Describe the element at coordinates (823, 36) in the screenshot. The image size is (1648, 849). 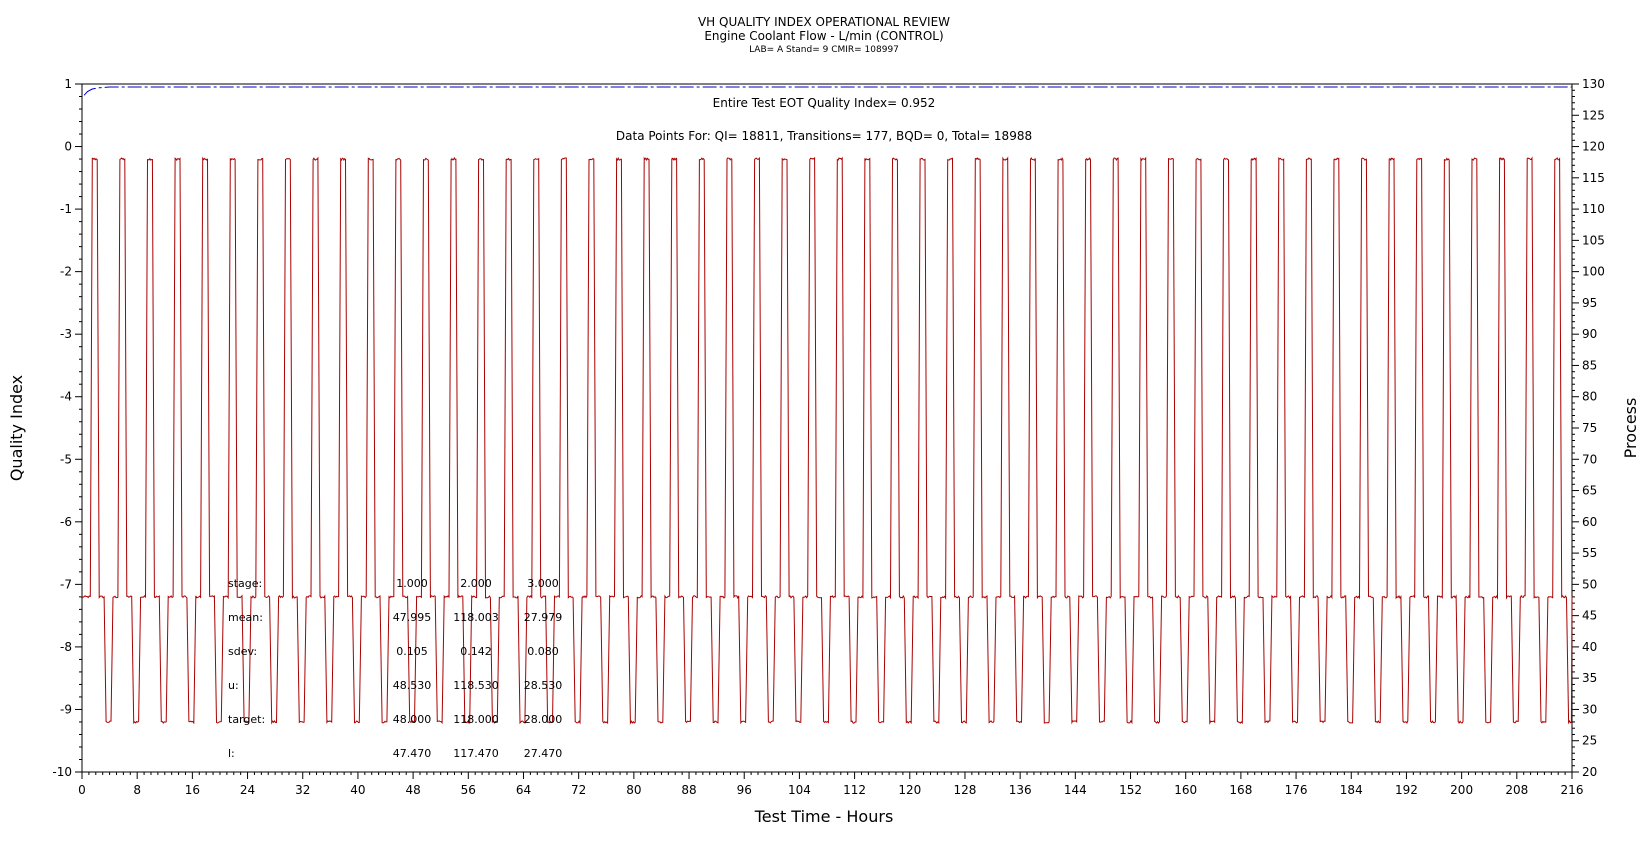
I see `chart-subtitle: Engine Coolant Flow - L/min (CONTROL)` at that location.